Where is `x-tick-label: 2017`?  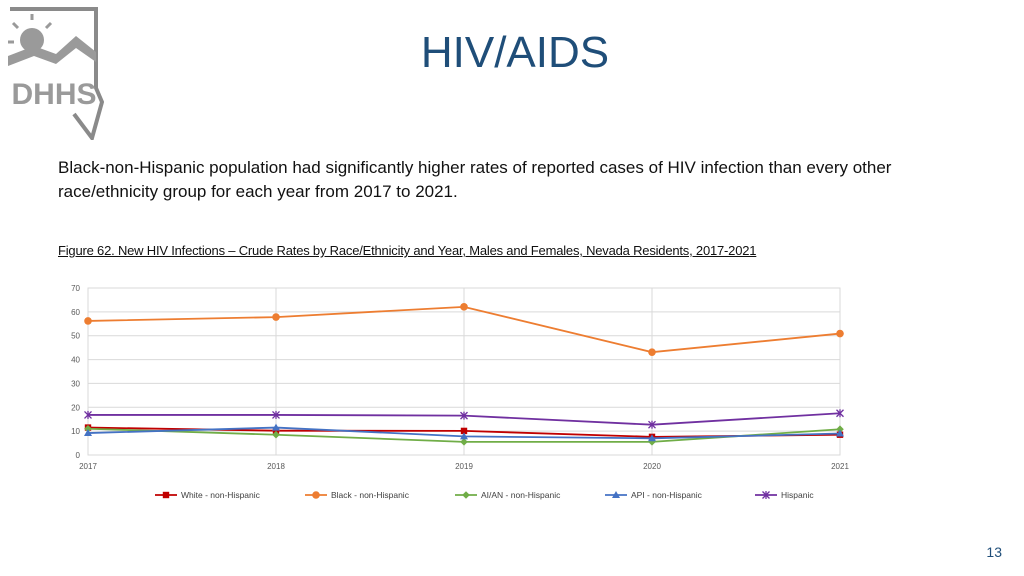
x-tick-label: 2017 is located at coordinates (88, 466).